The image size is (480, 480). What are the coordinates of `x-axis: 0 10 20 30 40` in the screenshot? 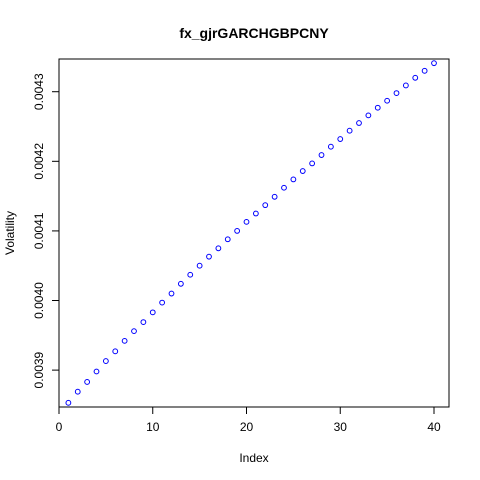 It's located at (248, 420).